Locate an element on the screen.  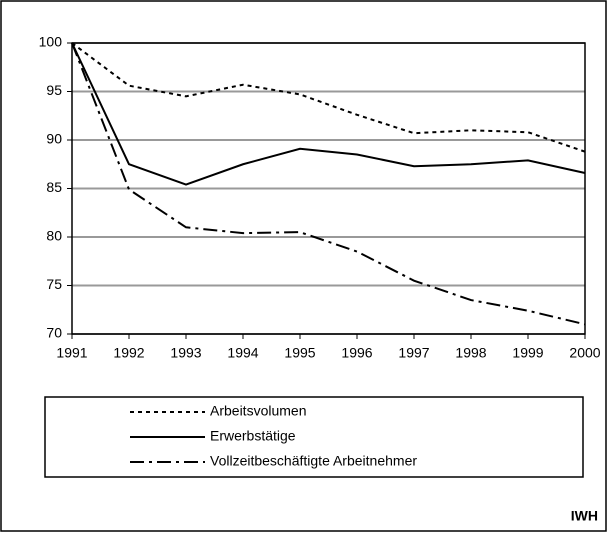
y-tick-label: 90 is located at coordinates (54, 139).